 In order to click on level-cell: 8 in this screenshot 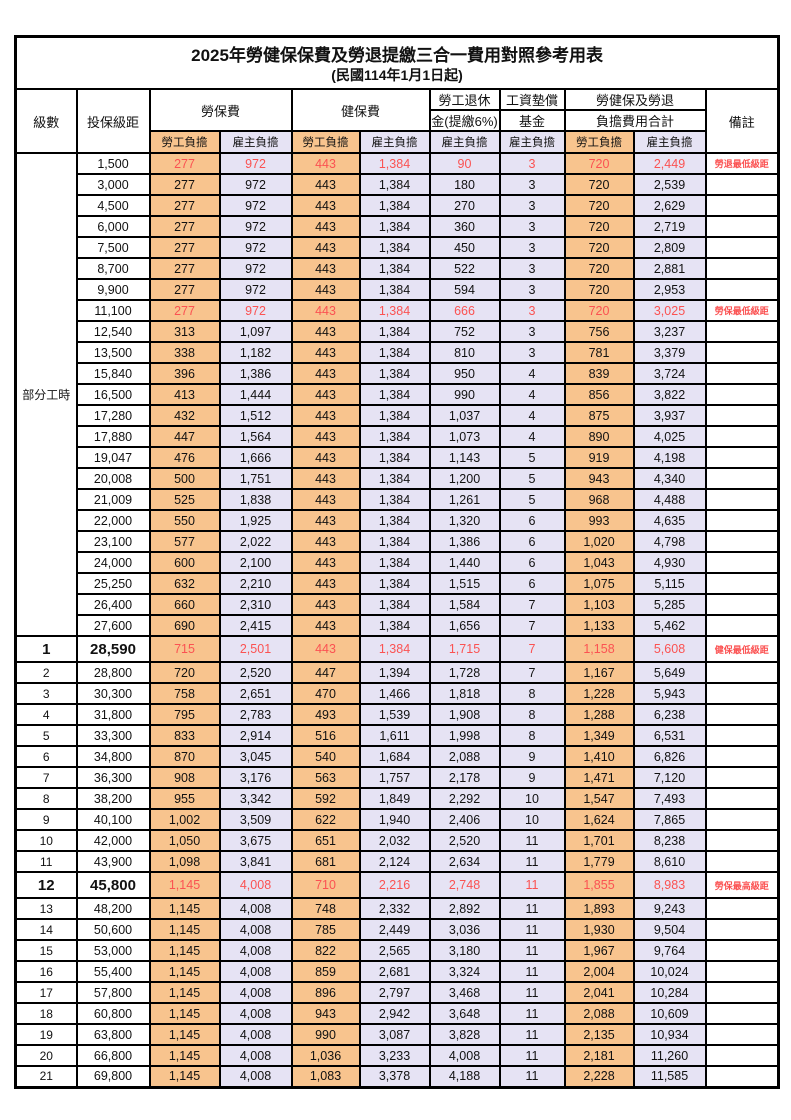, I will do `click(46, 798)`.